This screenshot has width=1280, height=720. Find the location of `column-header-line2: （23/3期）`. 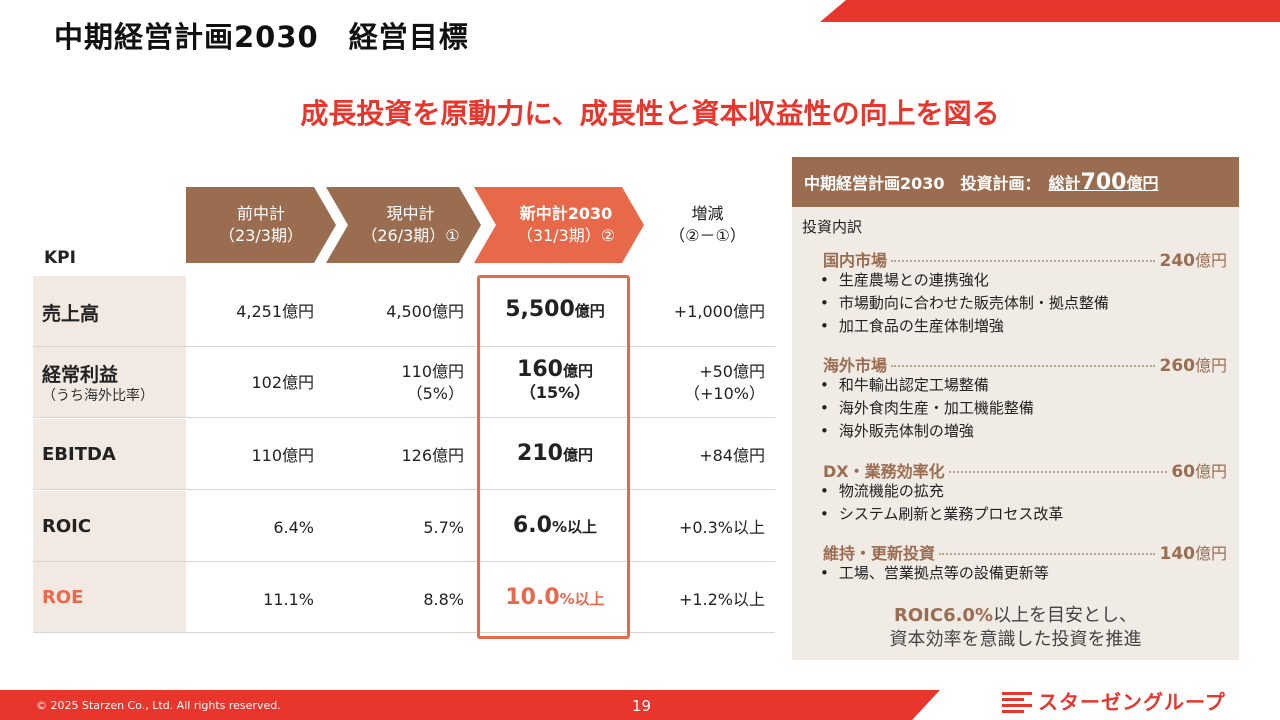

column-header-line2: （23/3期） is located at coordinates (261, 235).